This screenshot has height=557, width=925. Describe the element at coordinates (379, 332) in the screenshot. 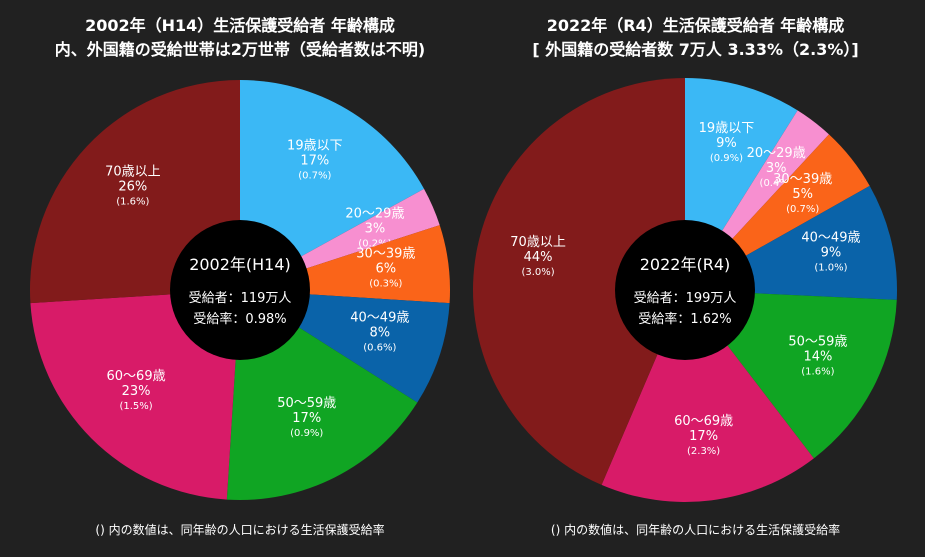

I see `slice-percent: 8%` at that location.